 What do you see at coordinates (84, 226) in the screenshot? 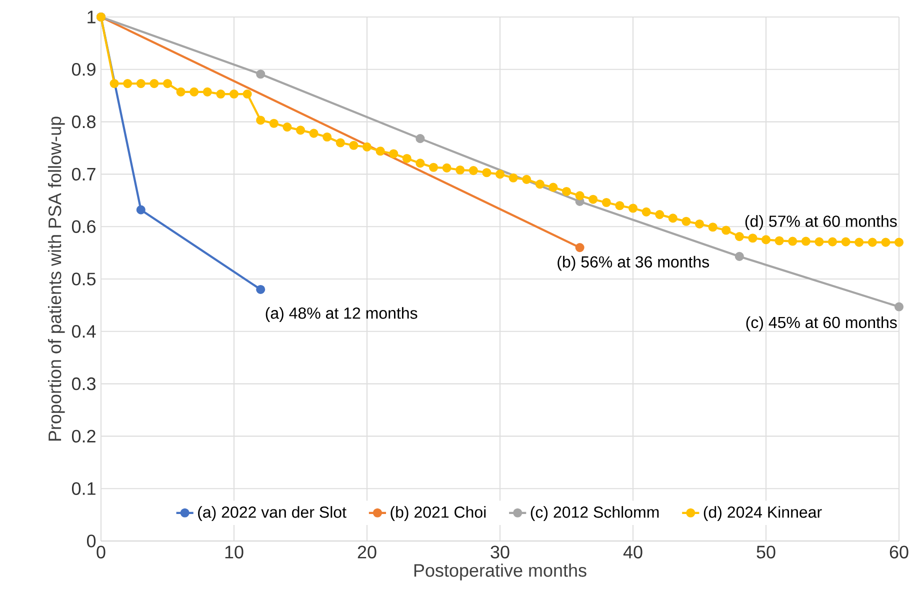
I see `y-tick-label: 0.6` at bounding box center [84, 226].